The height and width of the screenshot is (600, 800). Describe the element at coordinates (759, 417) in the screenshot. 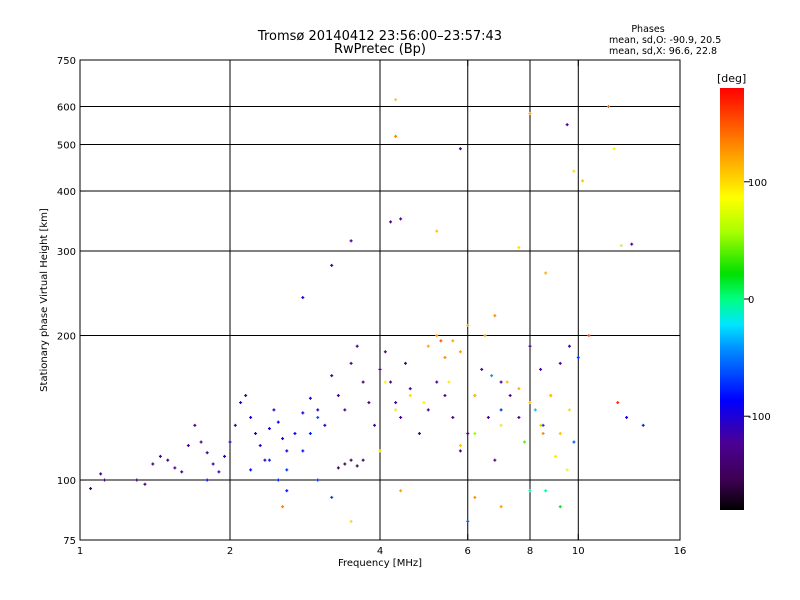

I see `colorbar-tick-label: -100` at that location.